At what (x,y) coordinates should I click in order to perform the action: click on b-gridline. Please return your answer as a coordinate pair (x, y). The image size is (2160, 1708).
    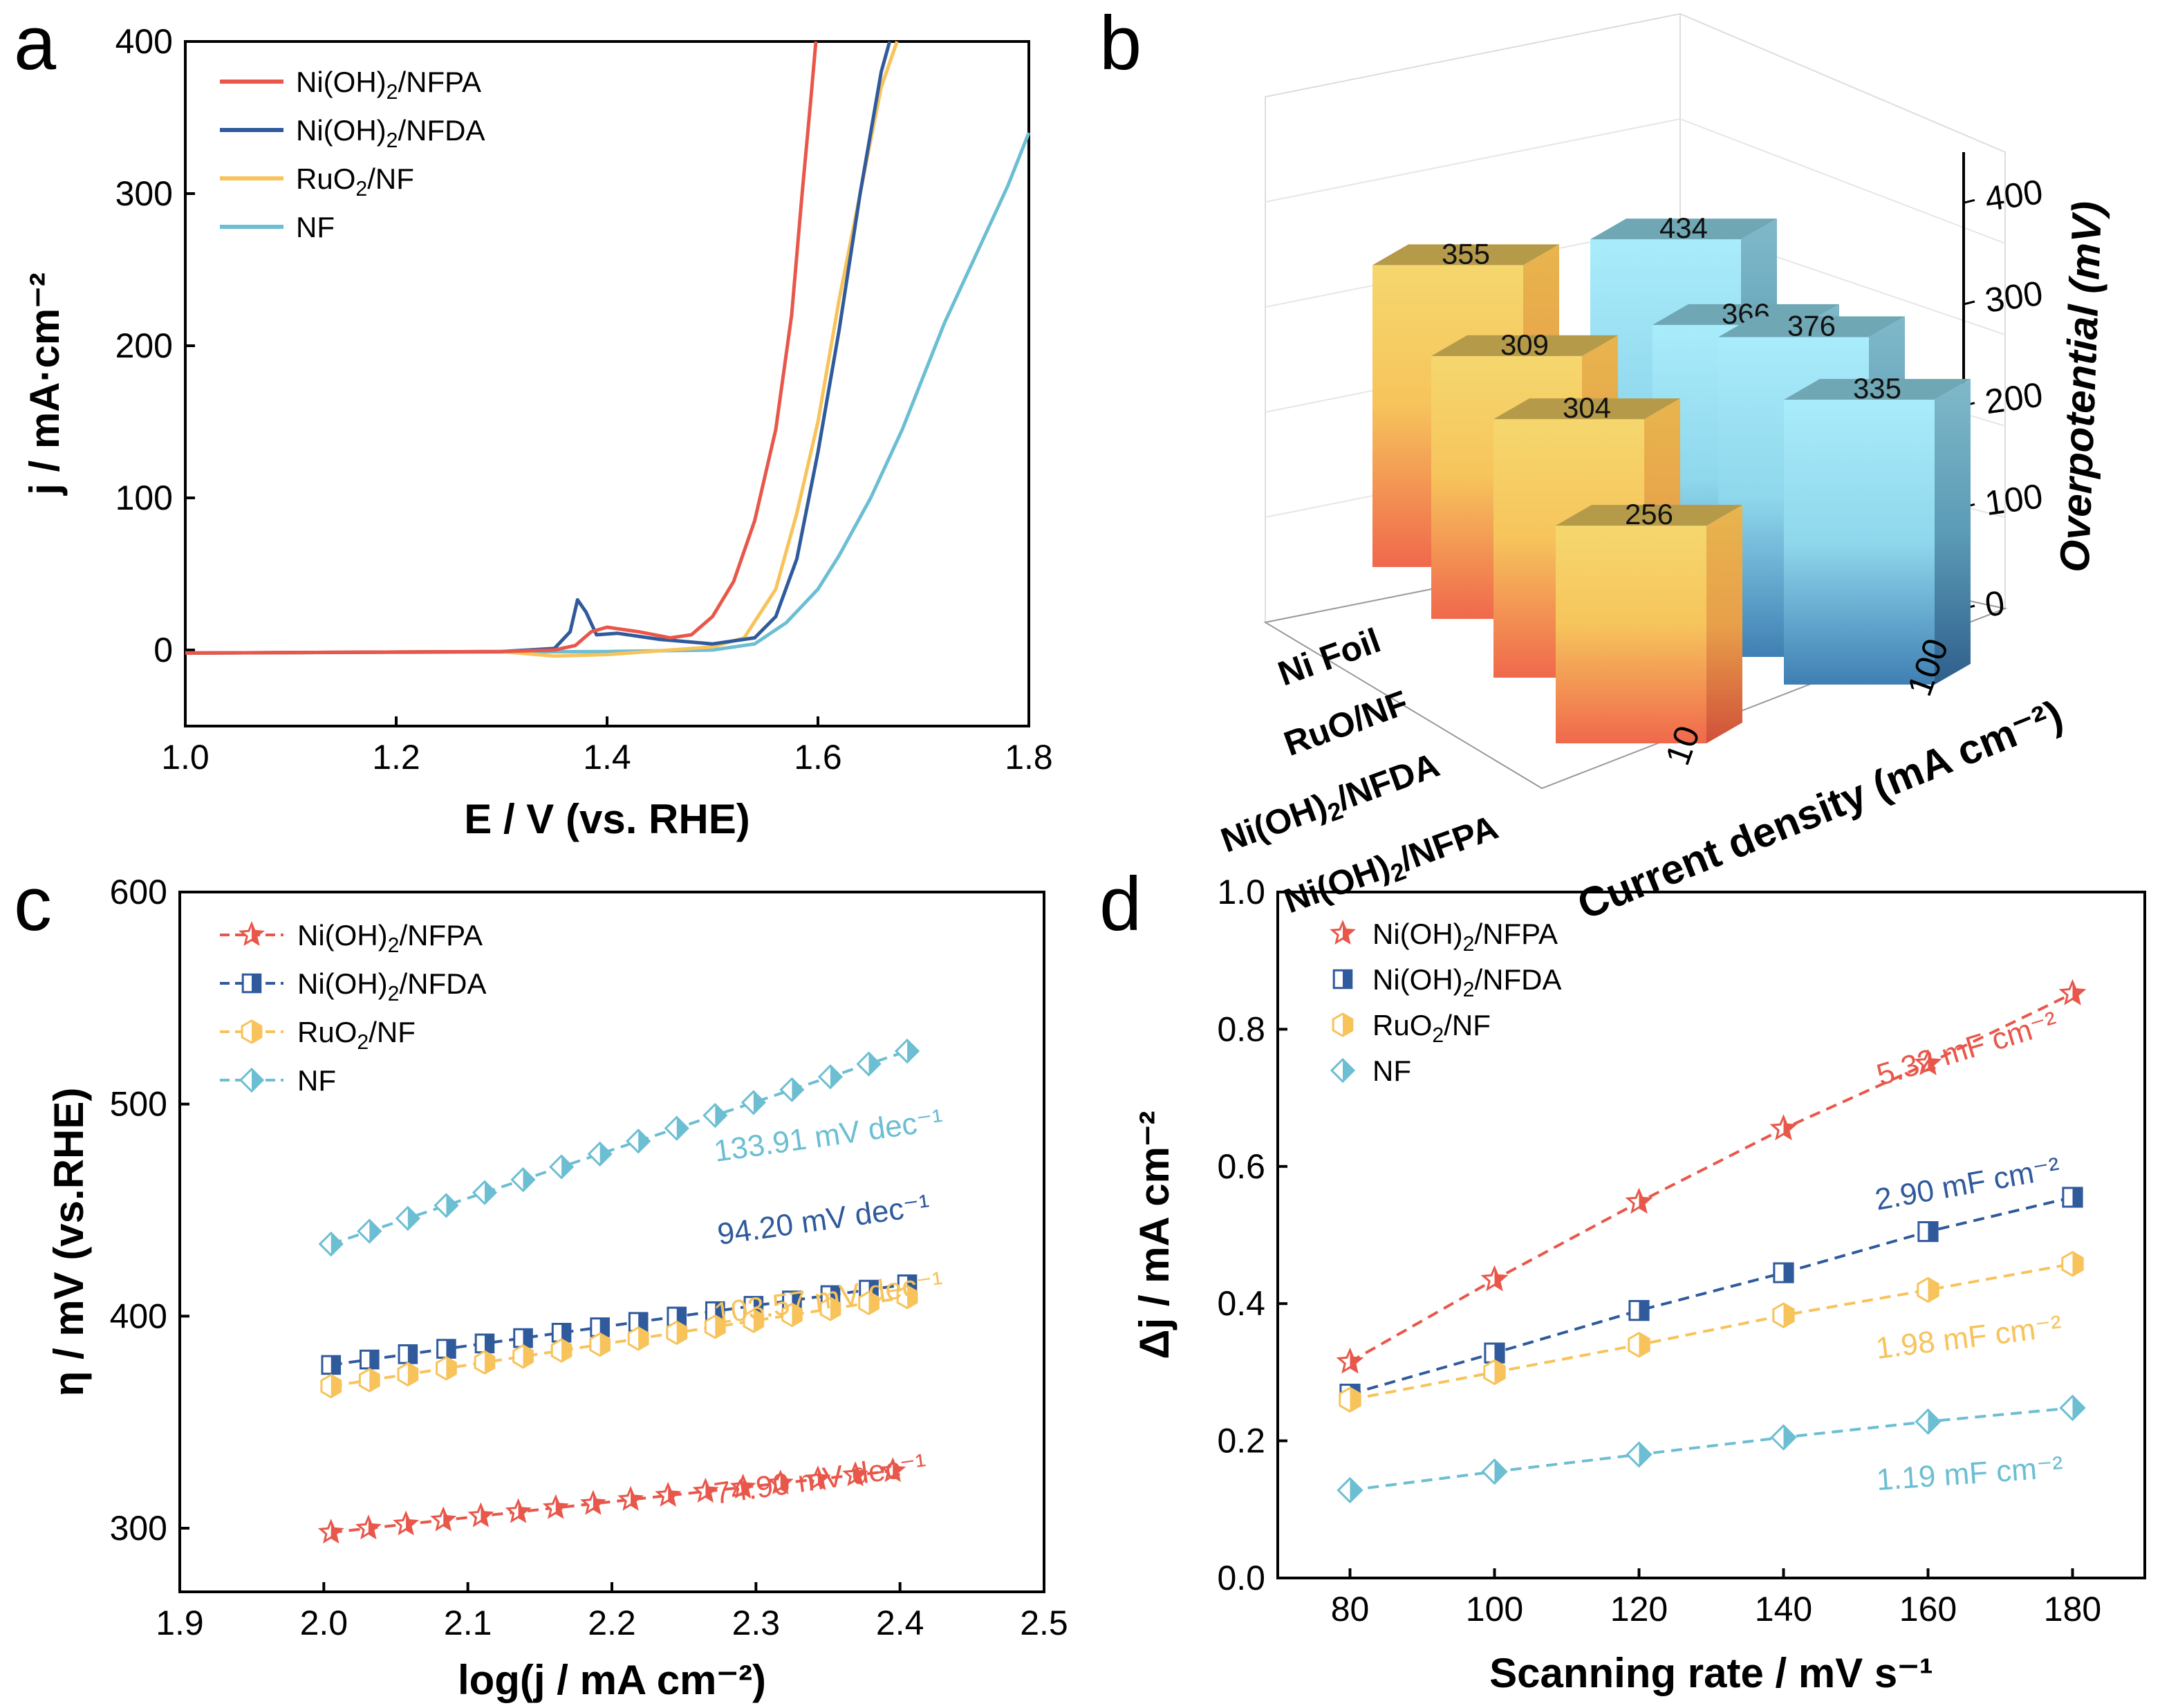
    Looking at the image, I should click on (1842, 181).